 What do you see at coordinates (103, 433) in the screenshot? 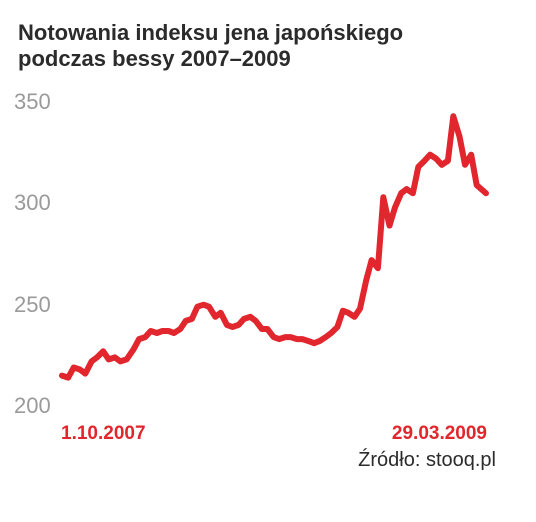
I see `x-start-label: 1.10.2007` at bounding box center [103, 433].